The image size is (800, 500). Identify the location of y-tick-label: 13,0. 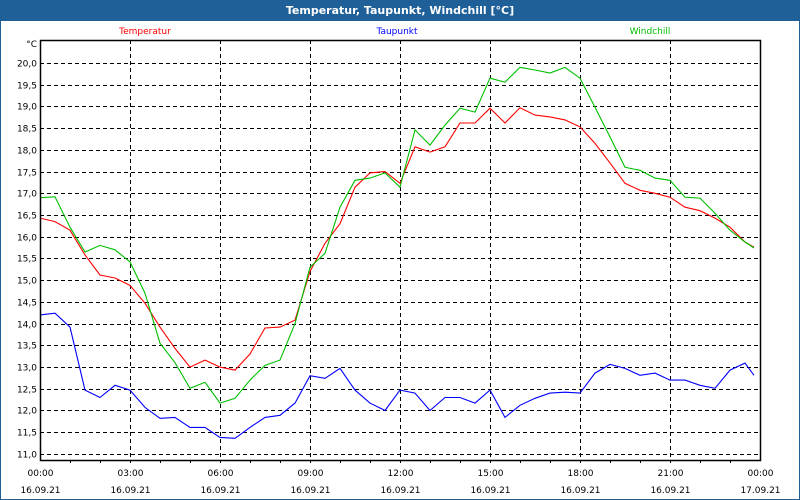
(27, 369).